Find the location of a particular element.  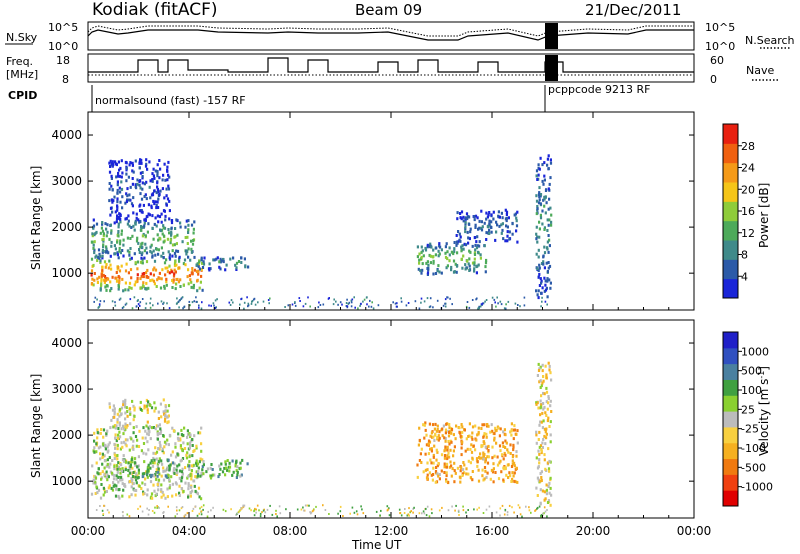

velocity-ylabel: Slant Range [km] is located at coordinates (36, 426).